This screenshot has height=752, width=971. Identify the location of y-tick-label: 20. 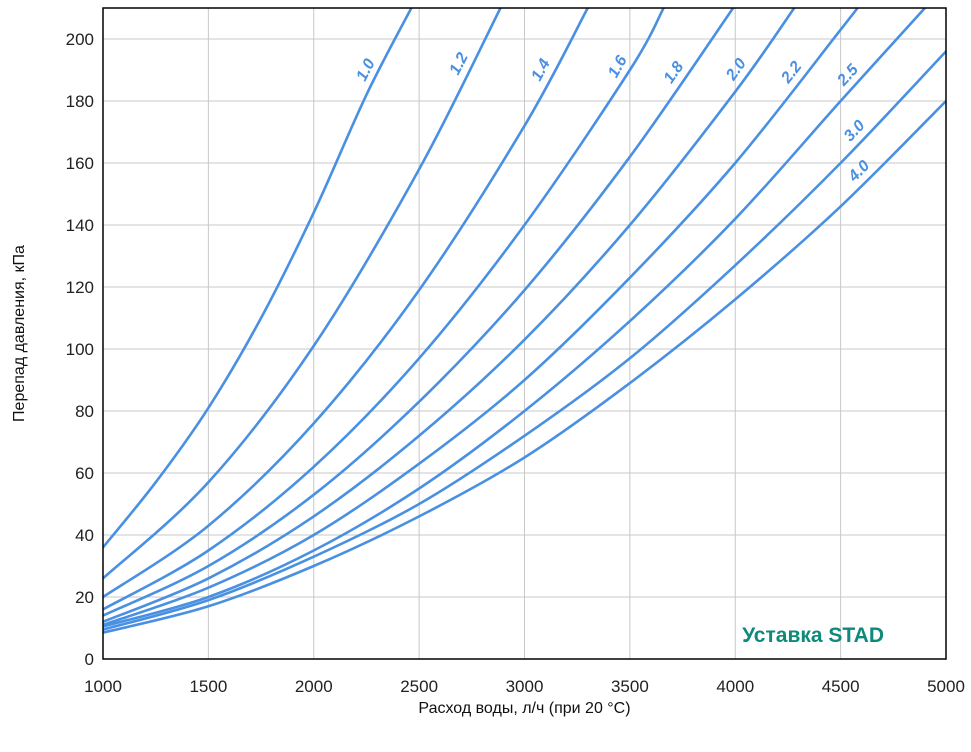
(84, 597).